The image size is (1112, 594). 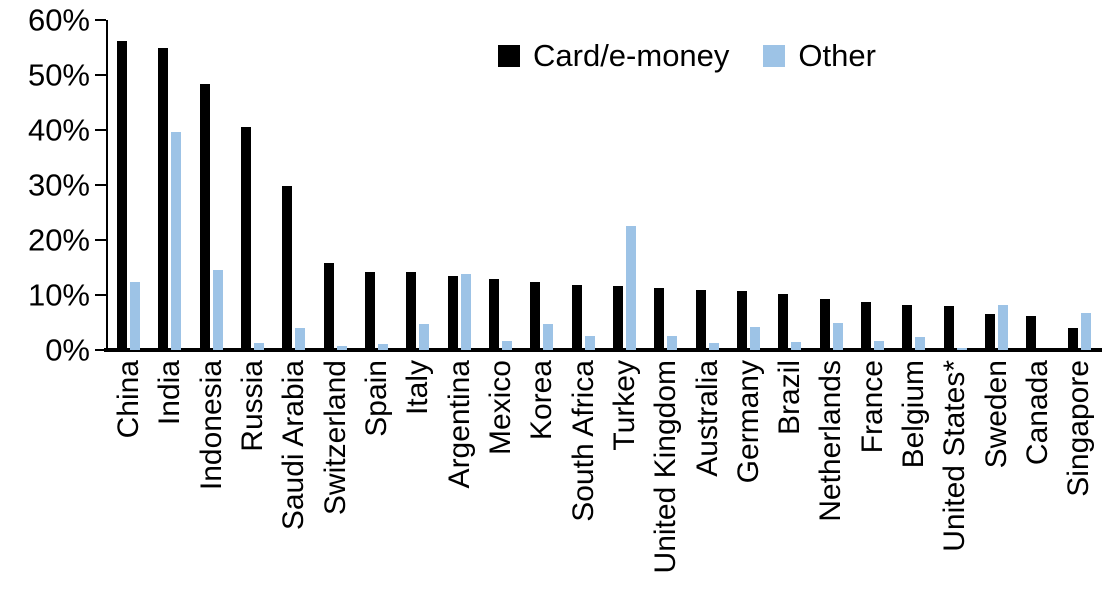 I want to click on x-axis-label: Argentina, so click(x=459, y=424).